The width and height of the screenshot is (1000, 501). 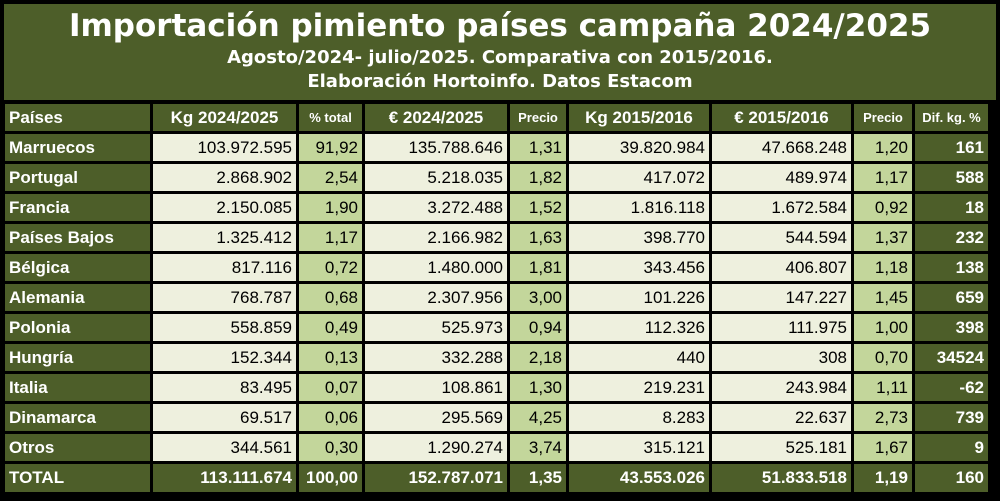 What do you see at coordinates (436, 267) in the screenshot?
I see `cell-eur-2024: 1.480.000` at bounding box center [436, 267].